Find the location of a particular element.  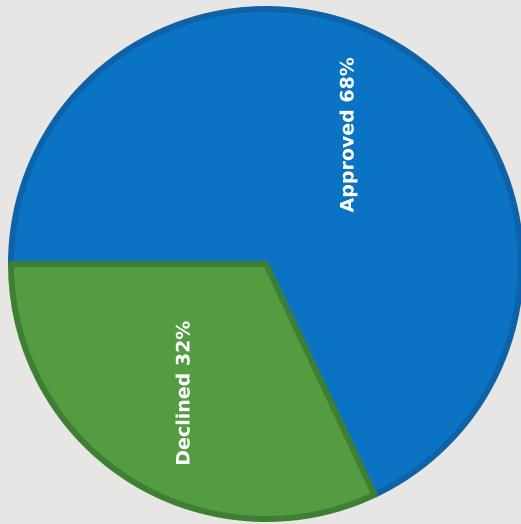

pie-label-approved: Approved 68% is located at coordinates (347, 134).